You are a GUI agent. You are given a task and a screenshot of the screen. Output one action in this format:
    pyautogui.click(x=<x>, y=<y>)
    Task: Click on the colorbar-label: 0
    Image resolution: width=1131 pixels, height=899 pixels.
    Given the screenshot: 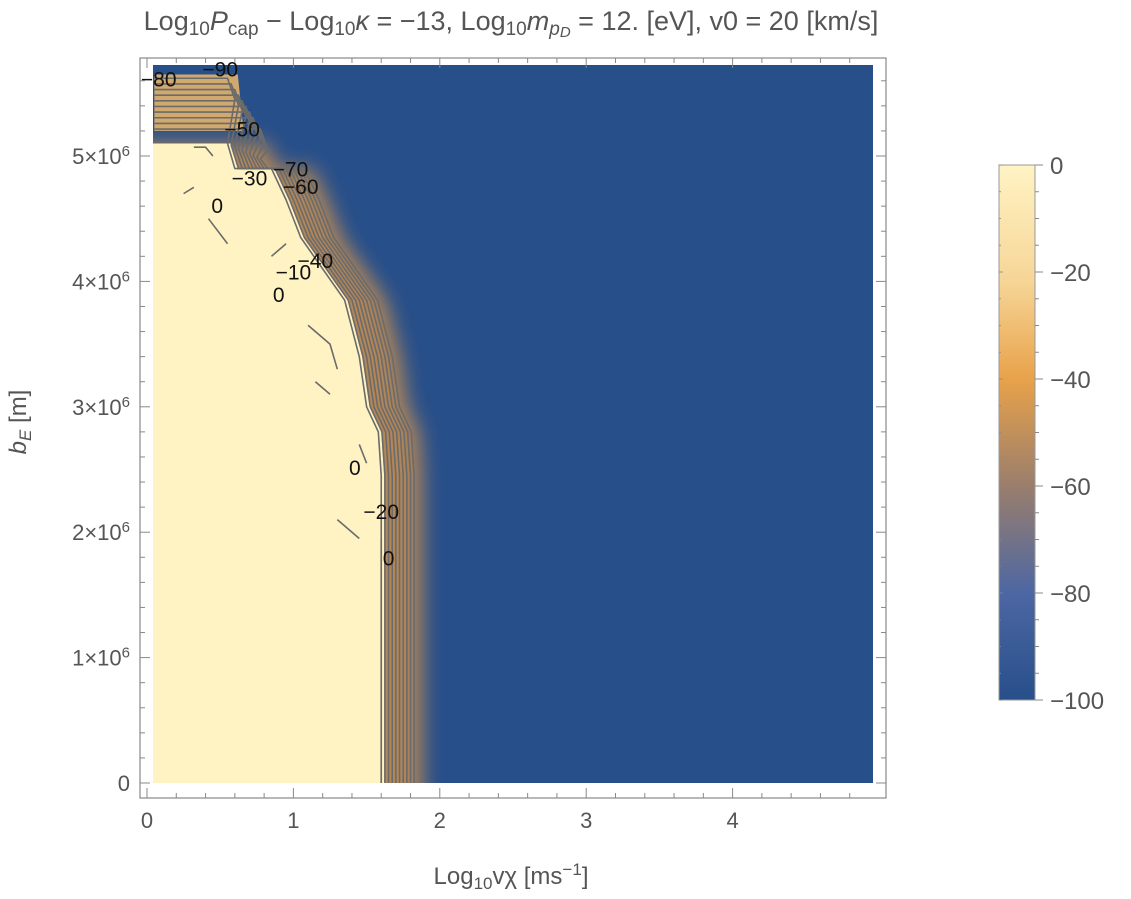 What is the action you would take?
    pyautogui.click(x=1056, y=166)
    